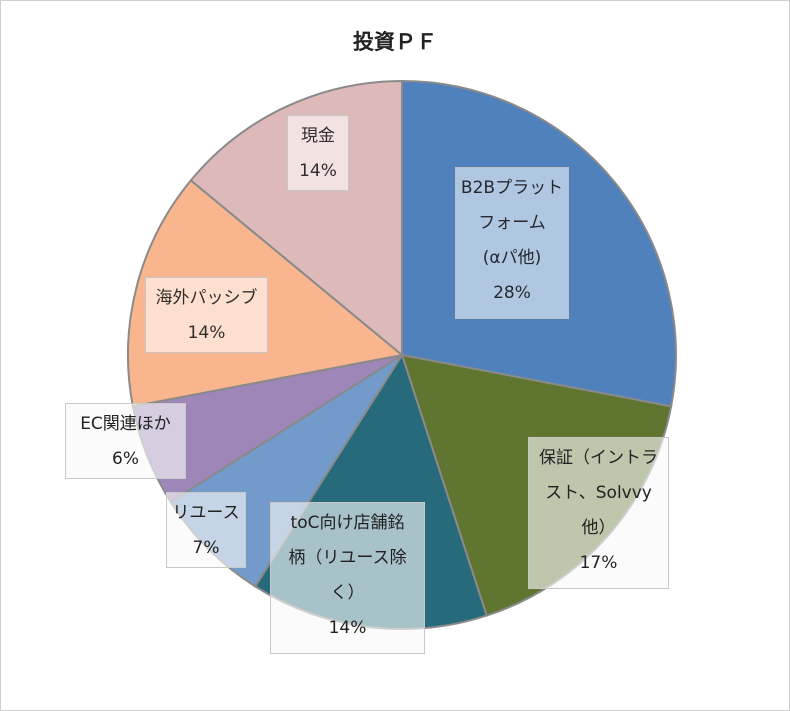 This screenshot has width=790, height=711. What do you see at coordinates (598, 513) in the screenshot?
I see `data-label: 保証（イントラ スト、Solvvy 他） 17%` at bounding box center [598, 513].